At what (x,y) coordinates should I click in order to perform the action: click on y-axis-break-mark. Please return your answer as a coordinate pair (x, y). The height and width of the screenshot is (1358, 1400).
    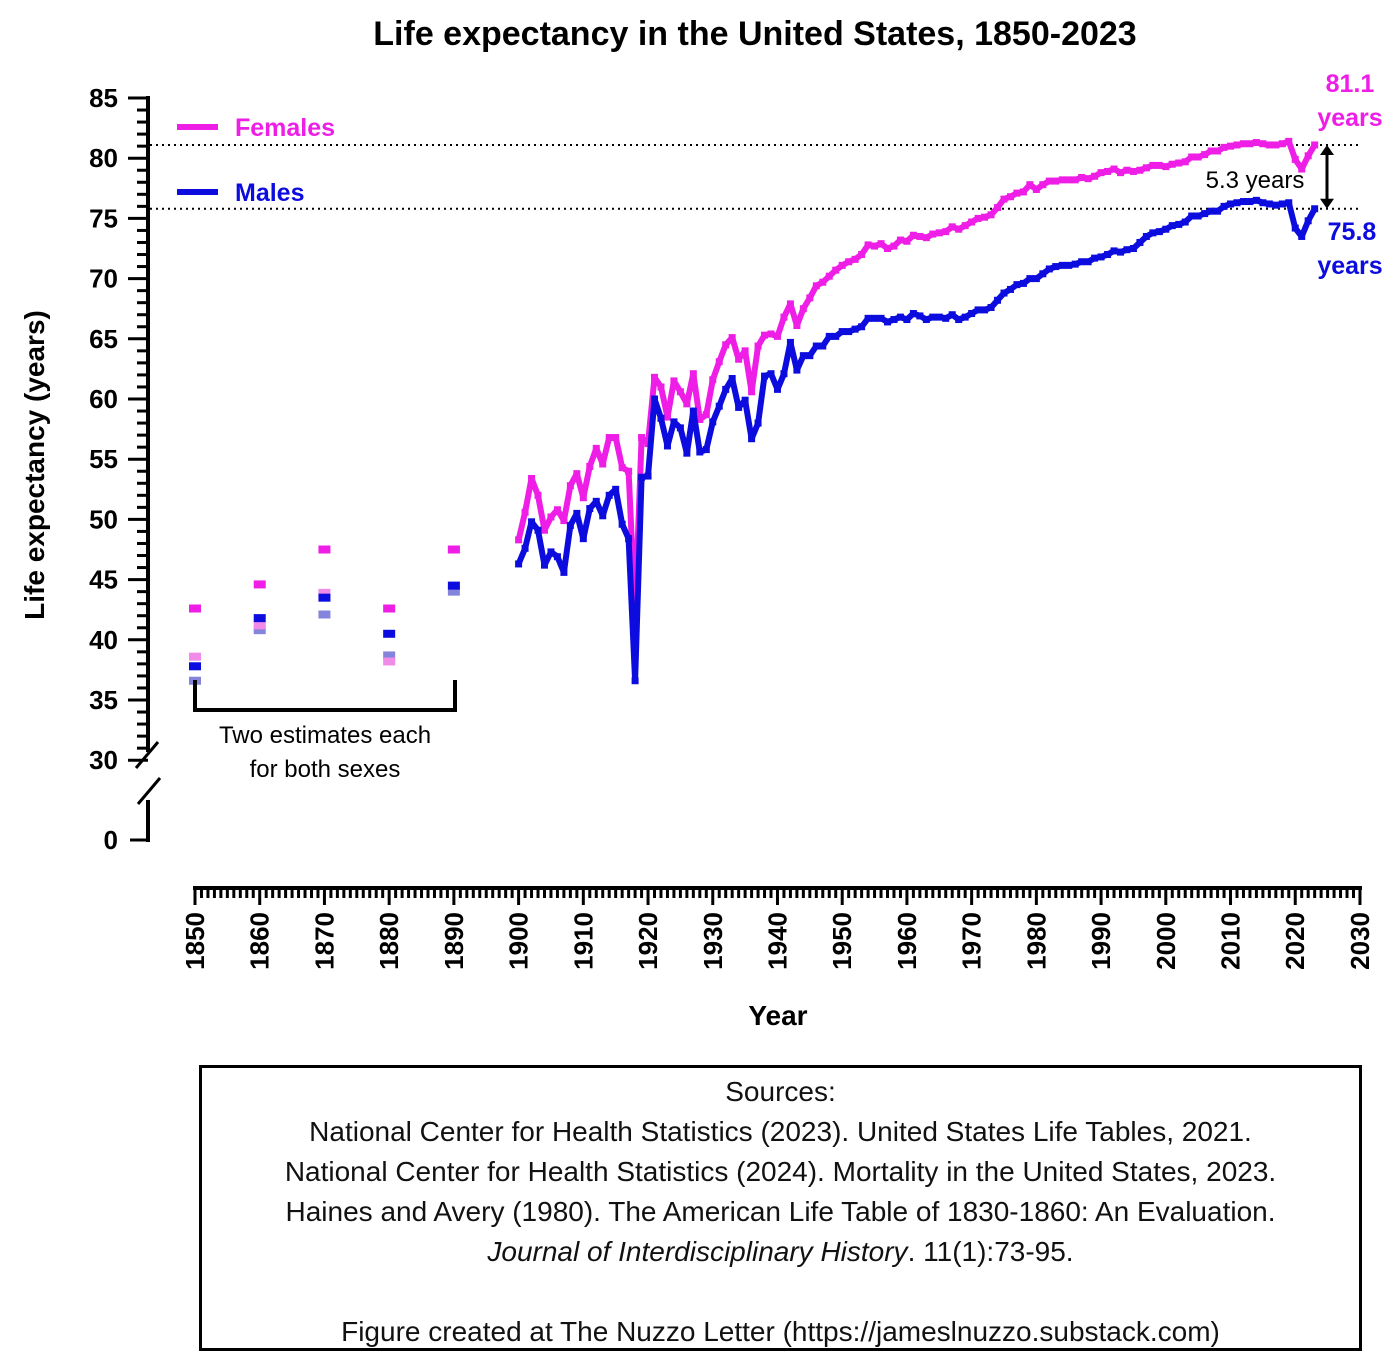
    Looking at the image, I should click on (149, 791).